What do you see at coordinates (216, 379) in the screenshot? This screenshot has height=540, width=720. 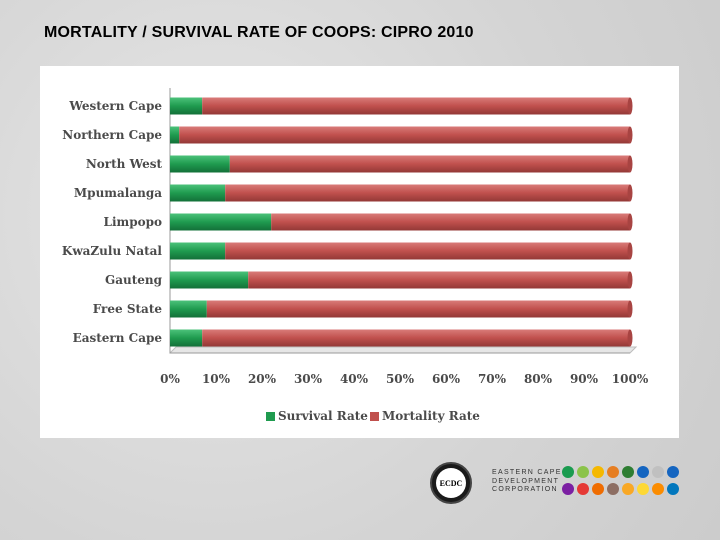 I see `x-tick-label-1: 10%` at bounding box center [216, 379].